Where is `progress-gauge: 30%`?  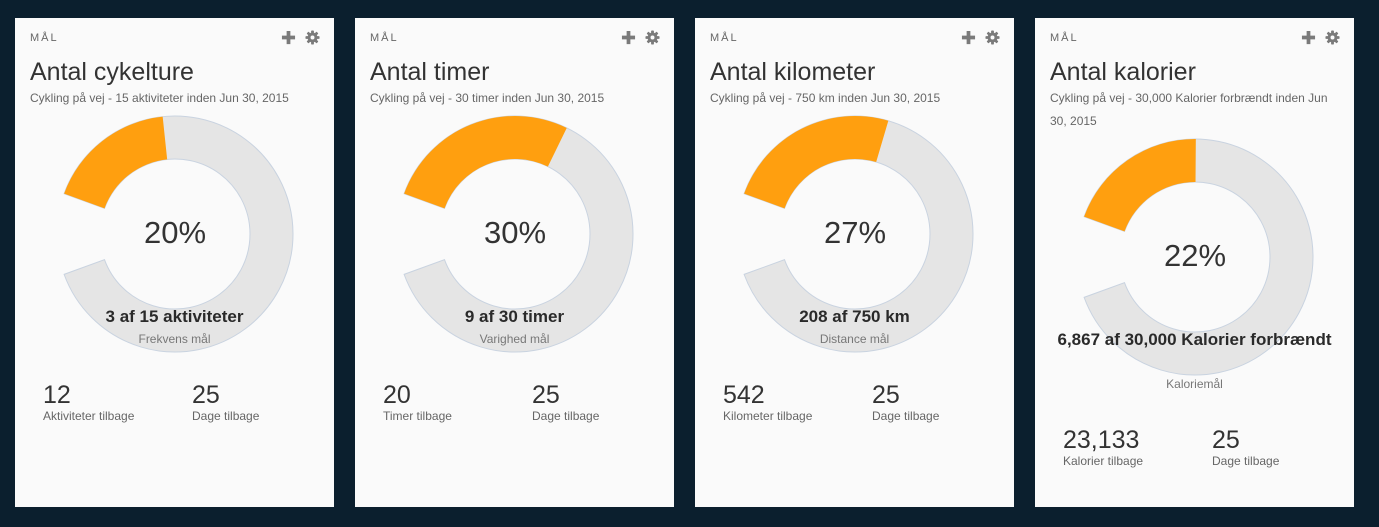 progress-gauge: 30% is located at coordinates (515, 234).